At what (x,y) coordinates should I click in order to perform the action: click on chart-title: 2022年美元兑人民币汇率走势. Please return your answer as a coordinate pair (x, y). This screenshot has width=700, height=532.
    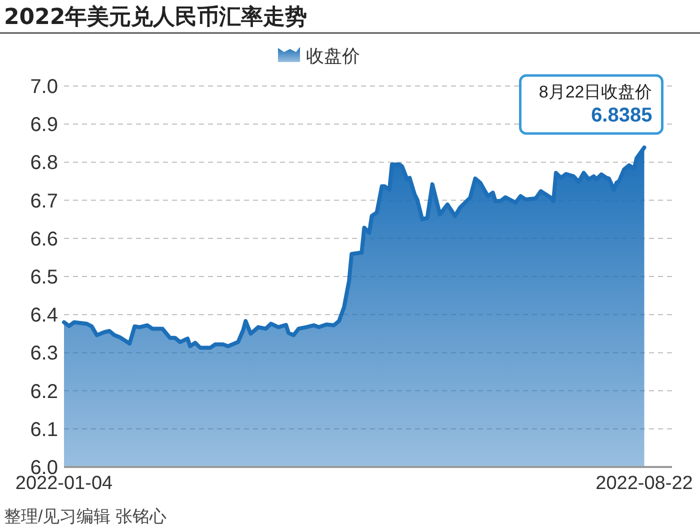
    Looking at the image, I should click on (156, 17).